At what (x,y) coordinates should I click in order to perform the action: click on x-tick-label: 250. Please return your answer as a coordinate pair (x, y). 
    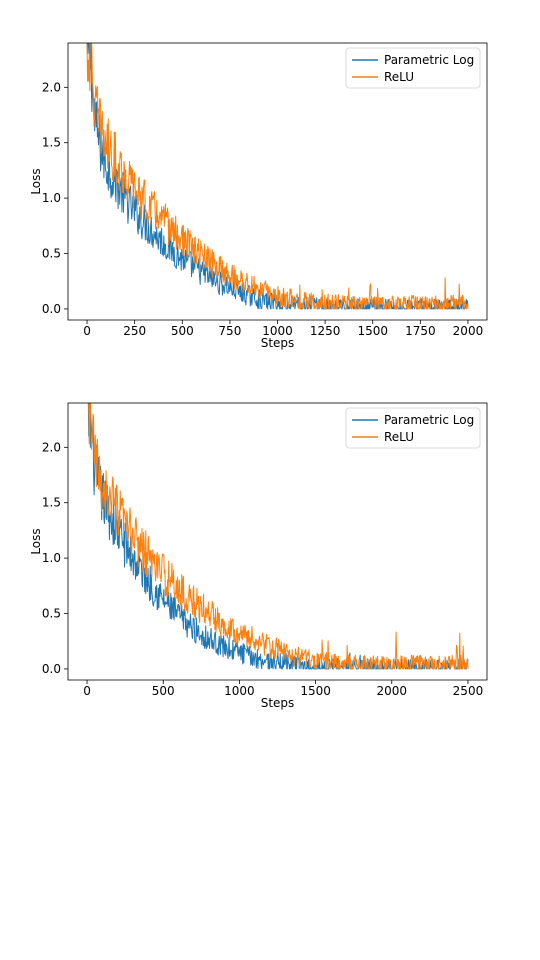
    Looking at the image, I should click on (134, 331).